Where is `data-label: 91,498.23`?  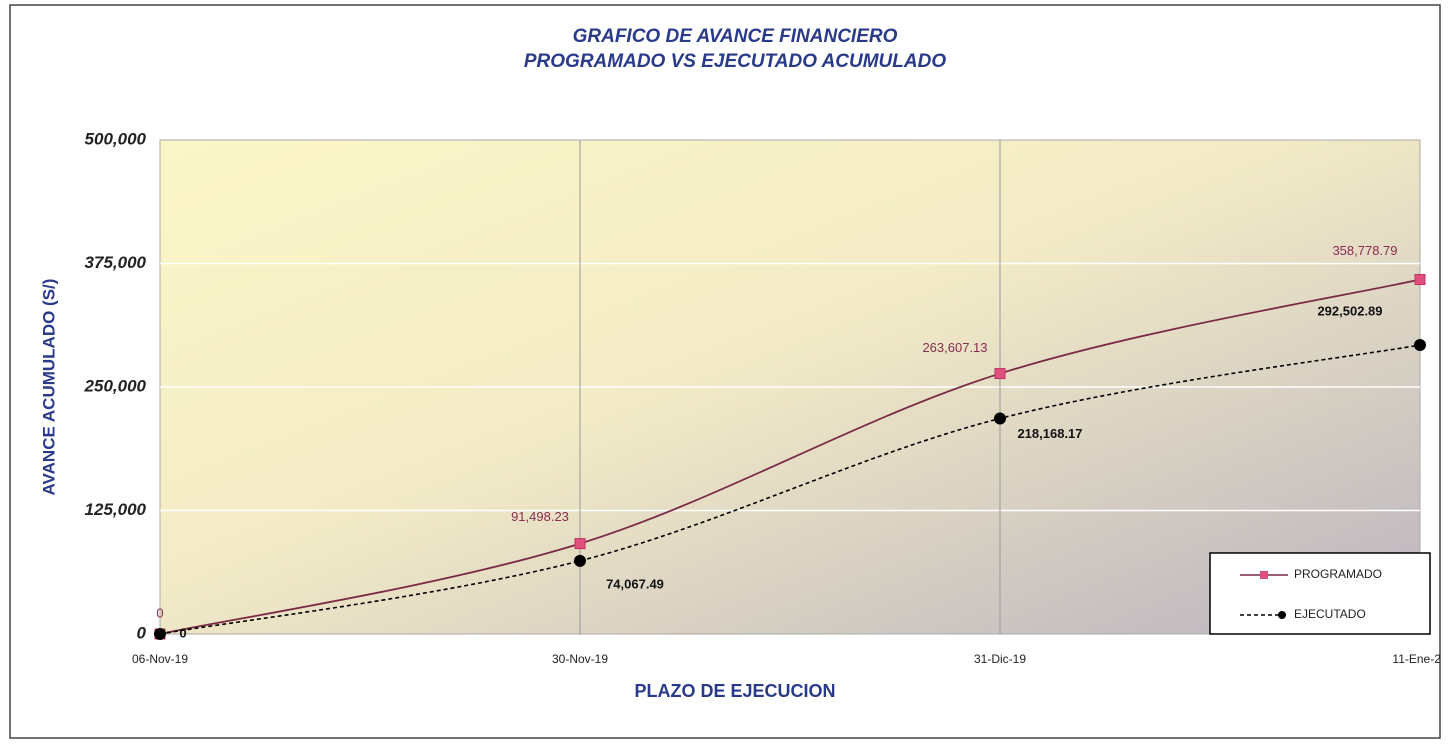
data-label: 91,498.23 is located at coordinates (540, 516).